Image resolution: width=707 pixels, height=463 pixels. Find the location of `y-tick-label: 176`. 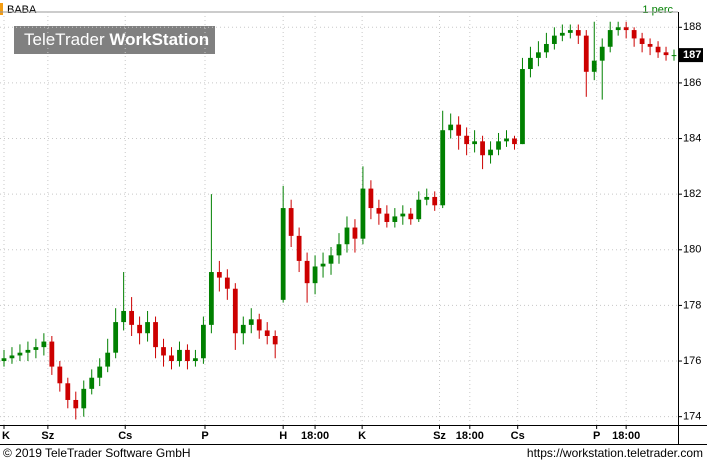

y-tick-label: 176 is located at coordinates (692, 361).